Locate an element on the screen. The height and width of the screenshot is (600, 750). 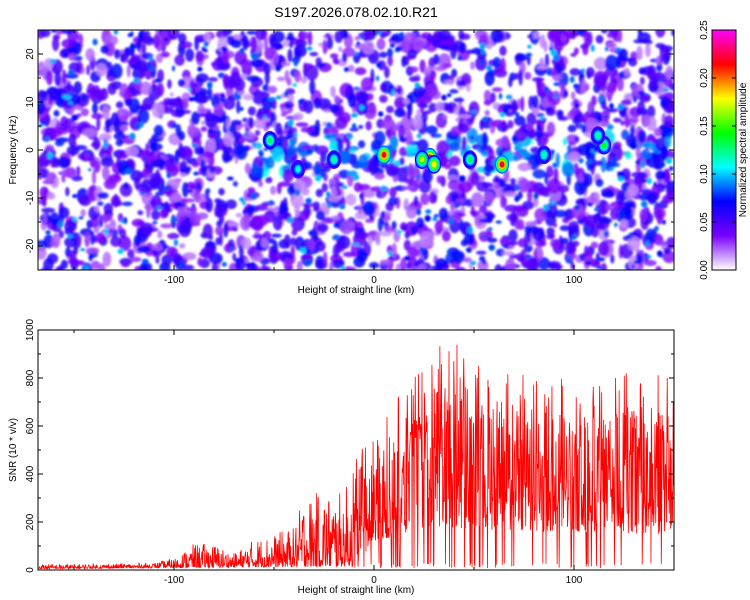
y-tick-label: 800 is located at coordinates (30, 377).